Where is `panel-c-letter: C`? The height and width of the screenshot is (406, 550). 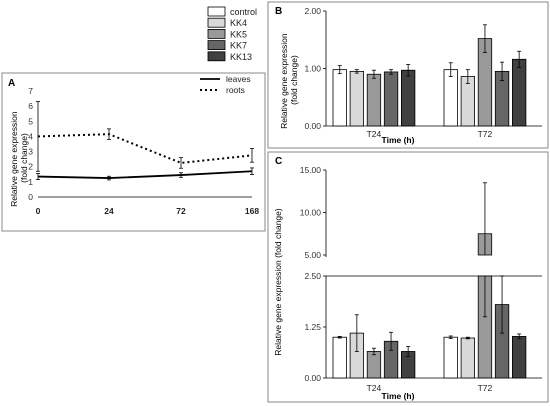 panel-c-letter: C is located at coordinates (278, 161).